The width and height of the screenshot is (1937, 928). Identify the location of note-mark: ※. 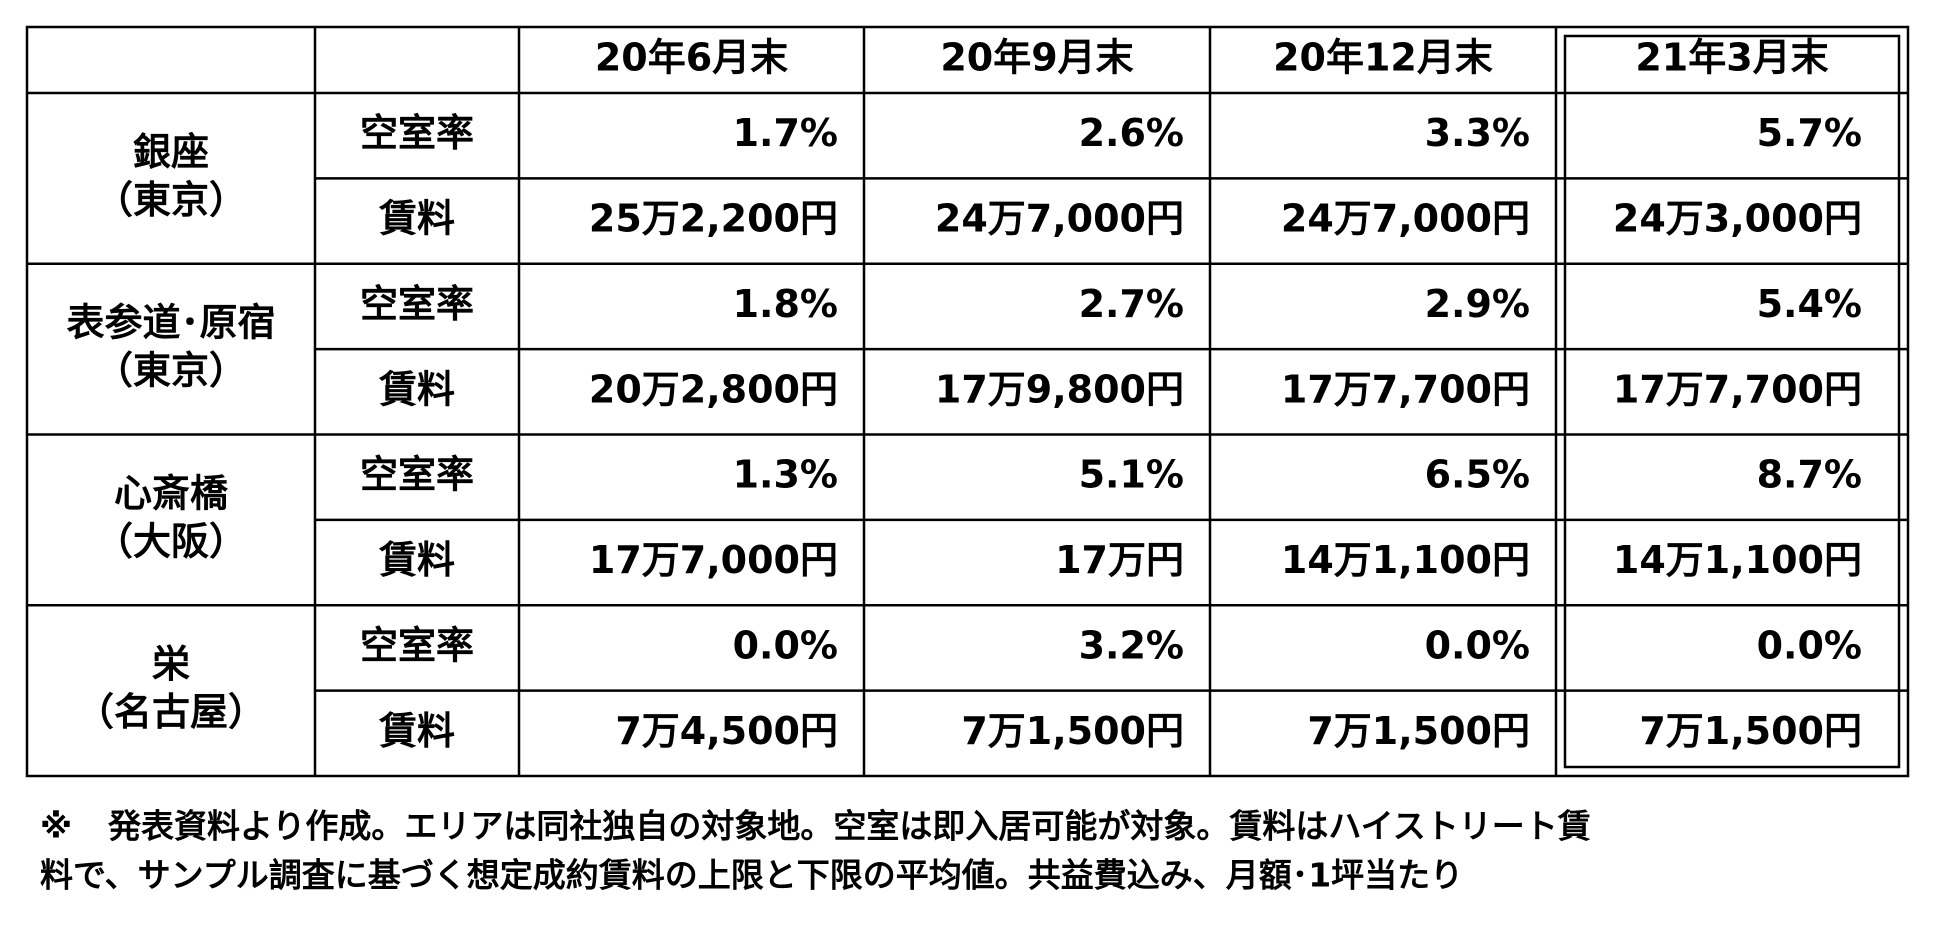
(56, 826).